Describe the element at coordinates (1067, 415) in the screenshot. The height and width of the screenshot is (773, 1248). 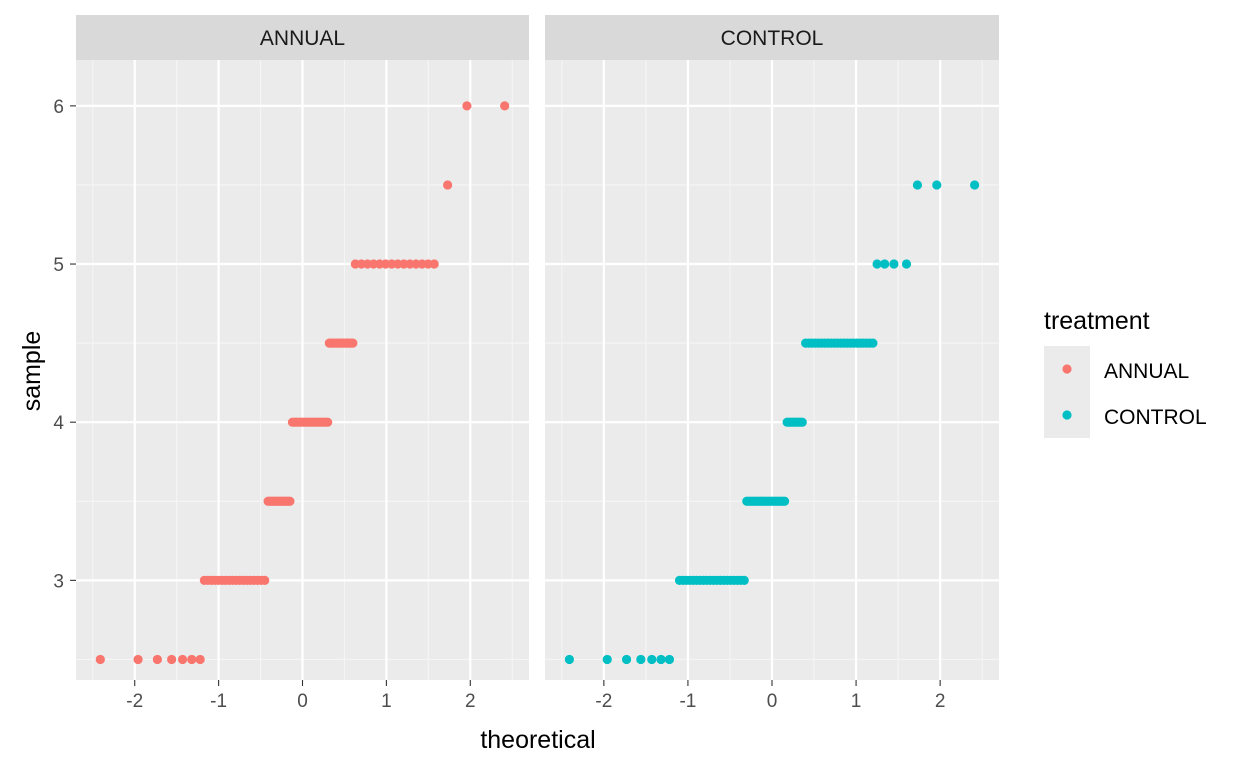
I see `legend-dot-control` at that location.